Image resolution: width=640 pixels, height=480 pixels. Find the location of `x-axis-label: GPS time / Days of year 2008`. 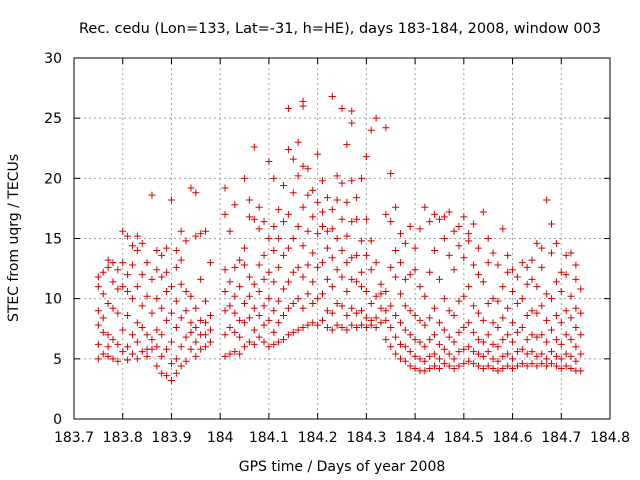

x-axis-label: GPS time / Days of year 2008 is located at coordinates (342, 467).